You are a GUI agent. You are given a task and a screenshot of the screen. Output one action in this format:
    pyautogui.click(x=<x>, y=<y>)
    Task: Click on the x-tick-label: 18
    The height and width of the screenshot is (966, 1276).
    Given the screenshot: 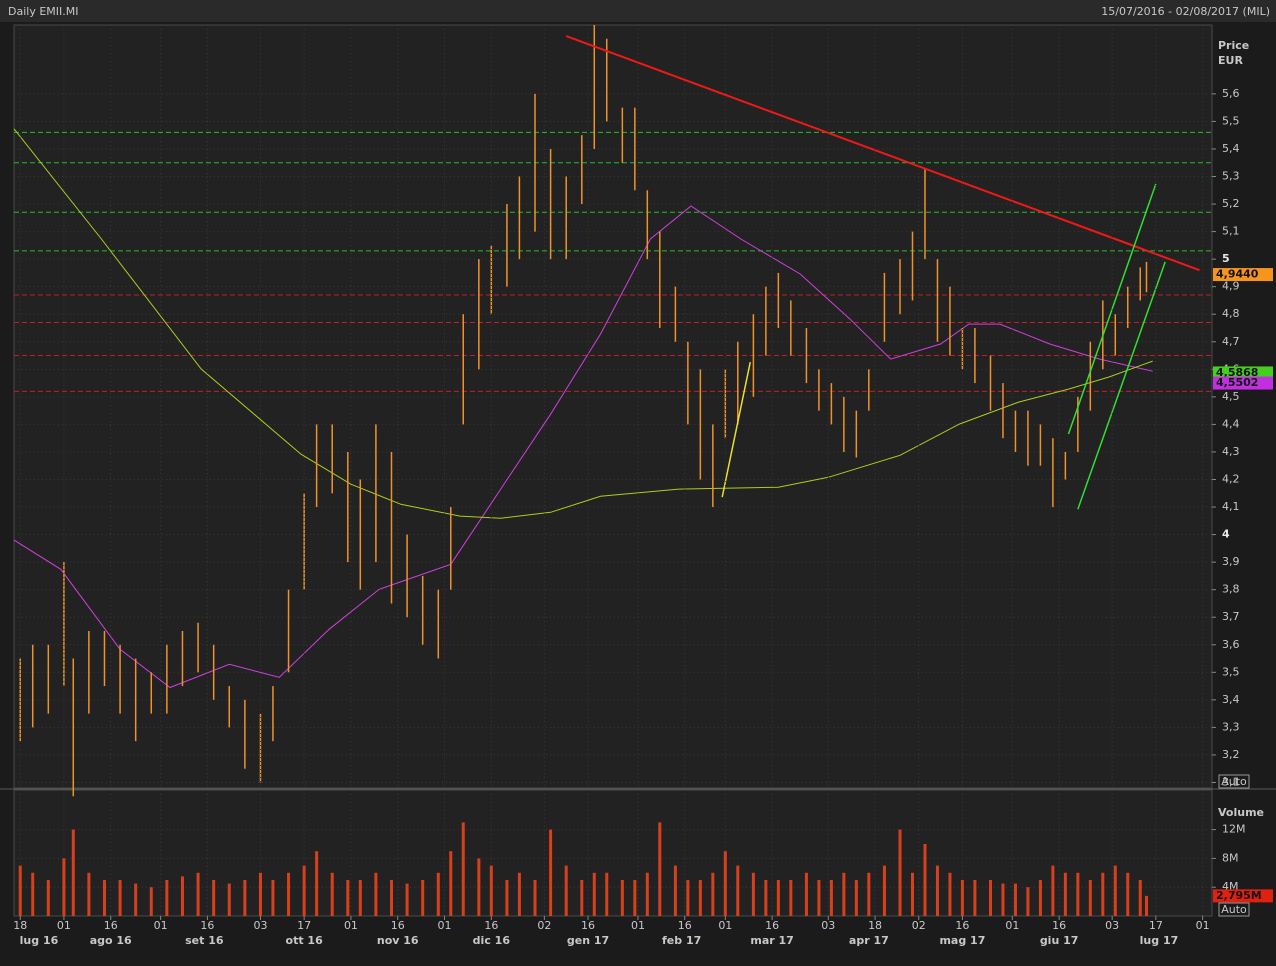 What is the action you would take?
    pyautogui.click(x=875, y=925)
    